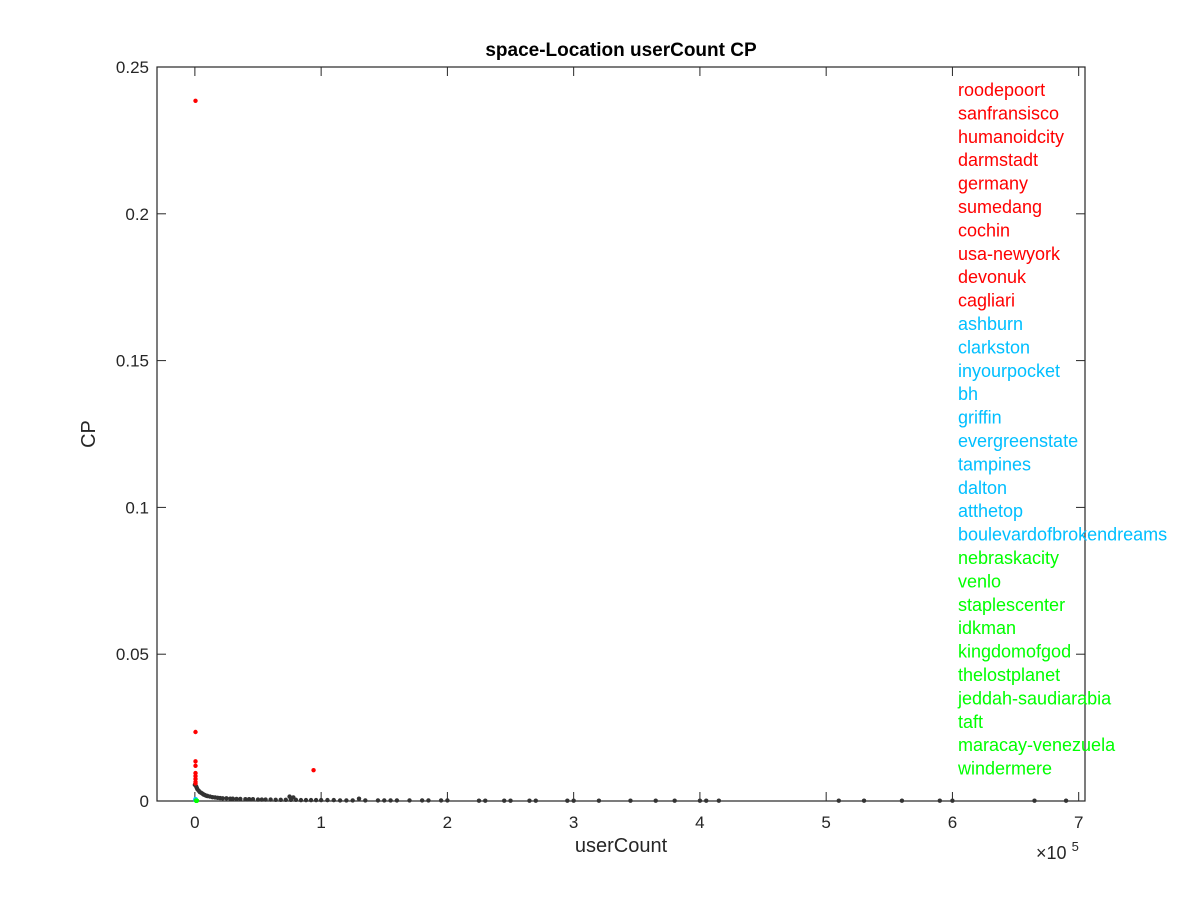 The width and height of the screenshot is (1200, 900). I want to click on legend-entry: cochin, so click(984, 230).